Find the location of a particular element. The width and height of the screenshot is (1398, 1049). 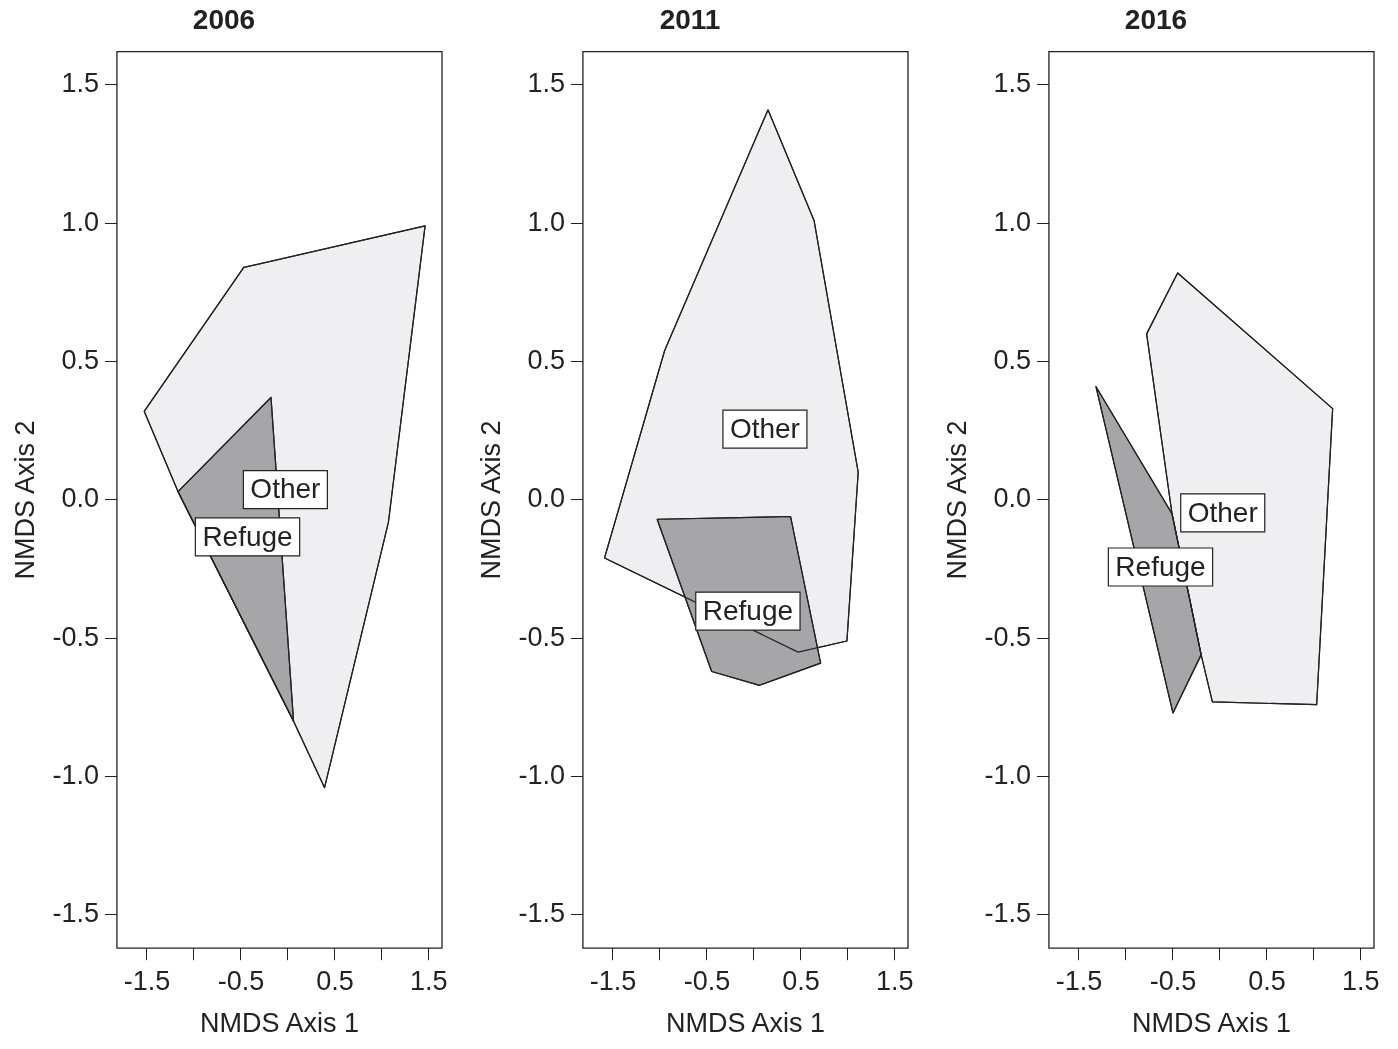

series-label: Refuge is located at coordinates (748, 610).